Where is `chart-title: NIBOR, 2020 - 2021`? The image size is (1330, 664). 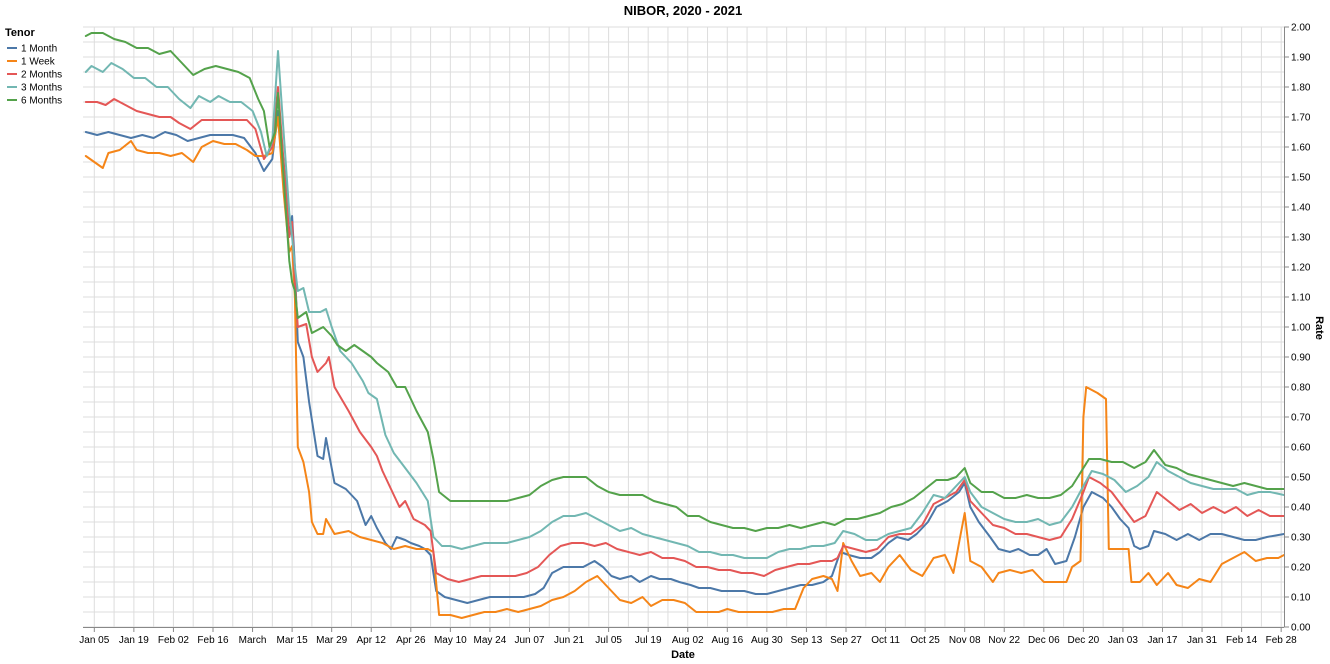 chart-title: NIBOR, 2020 - 2021 is located at coordinates (683, 10).